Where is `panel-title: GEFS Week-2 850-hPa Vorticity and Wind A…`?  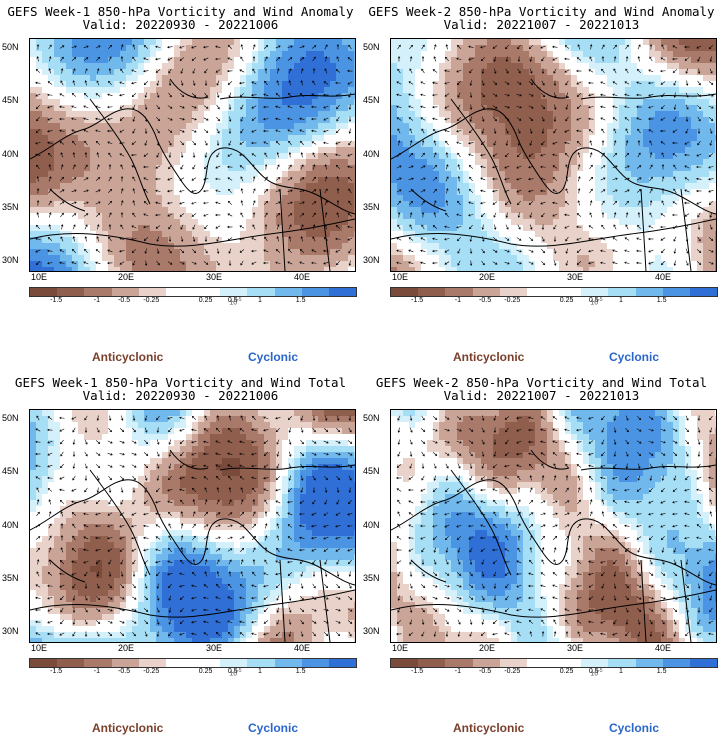
panel-title: GEFS Week-2 850-hPa Vorticity and Wind A… is located at coordinates (541, 11).